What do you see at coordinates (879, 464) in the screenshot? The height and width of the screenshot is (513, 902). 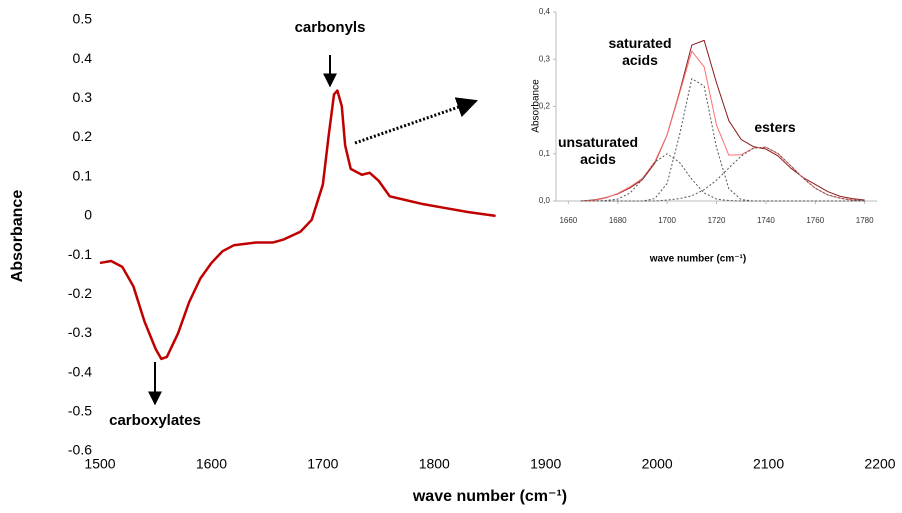 I see `x-tick-label: 2200` at bounding box center [879, 464].